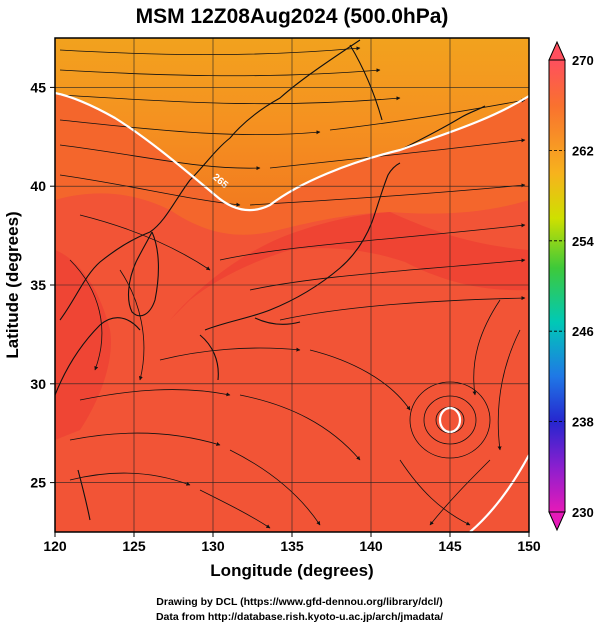 The image size is (599, 625). I want to click on china-coast, so click(98, 356).